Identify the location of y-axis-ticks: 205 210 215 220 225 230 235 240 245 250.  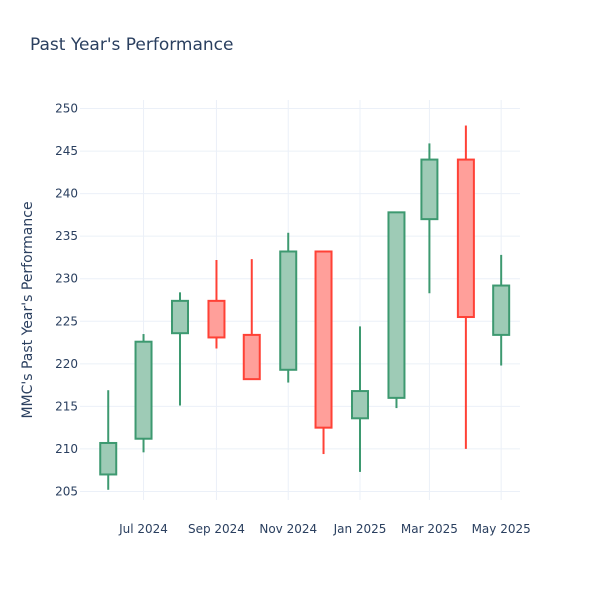
(66, 300).